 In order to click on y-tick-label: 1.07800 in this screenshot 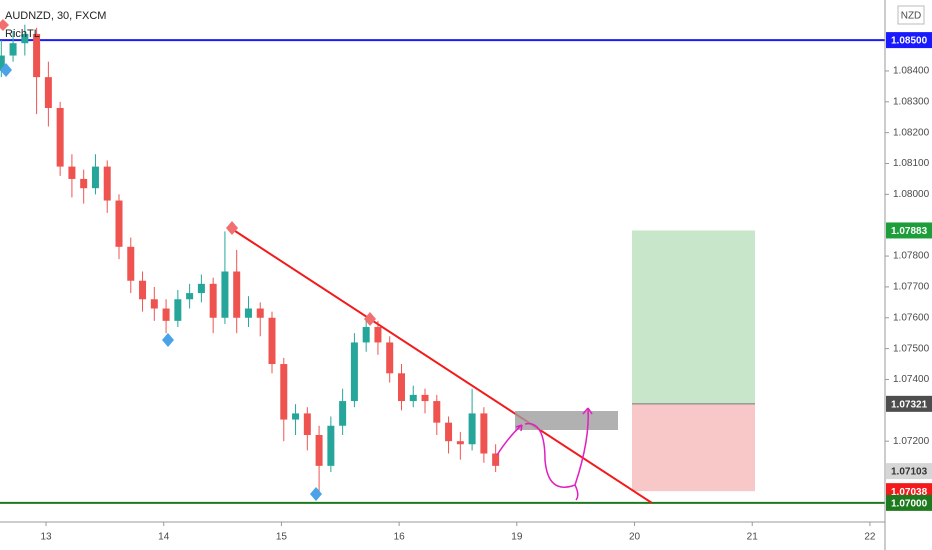, I will do `click(911, 256)`.